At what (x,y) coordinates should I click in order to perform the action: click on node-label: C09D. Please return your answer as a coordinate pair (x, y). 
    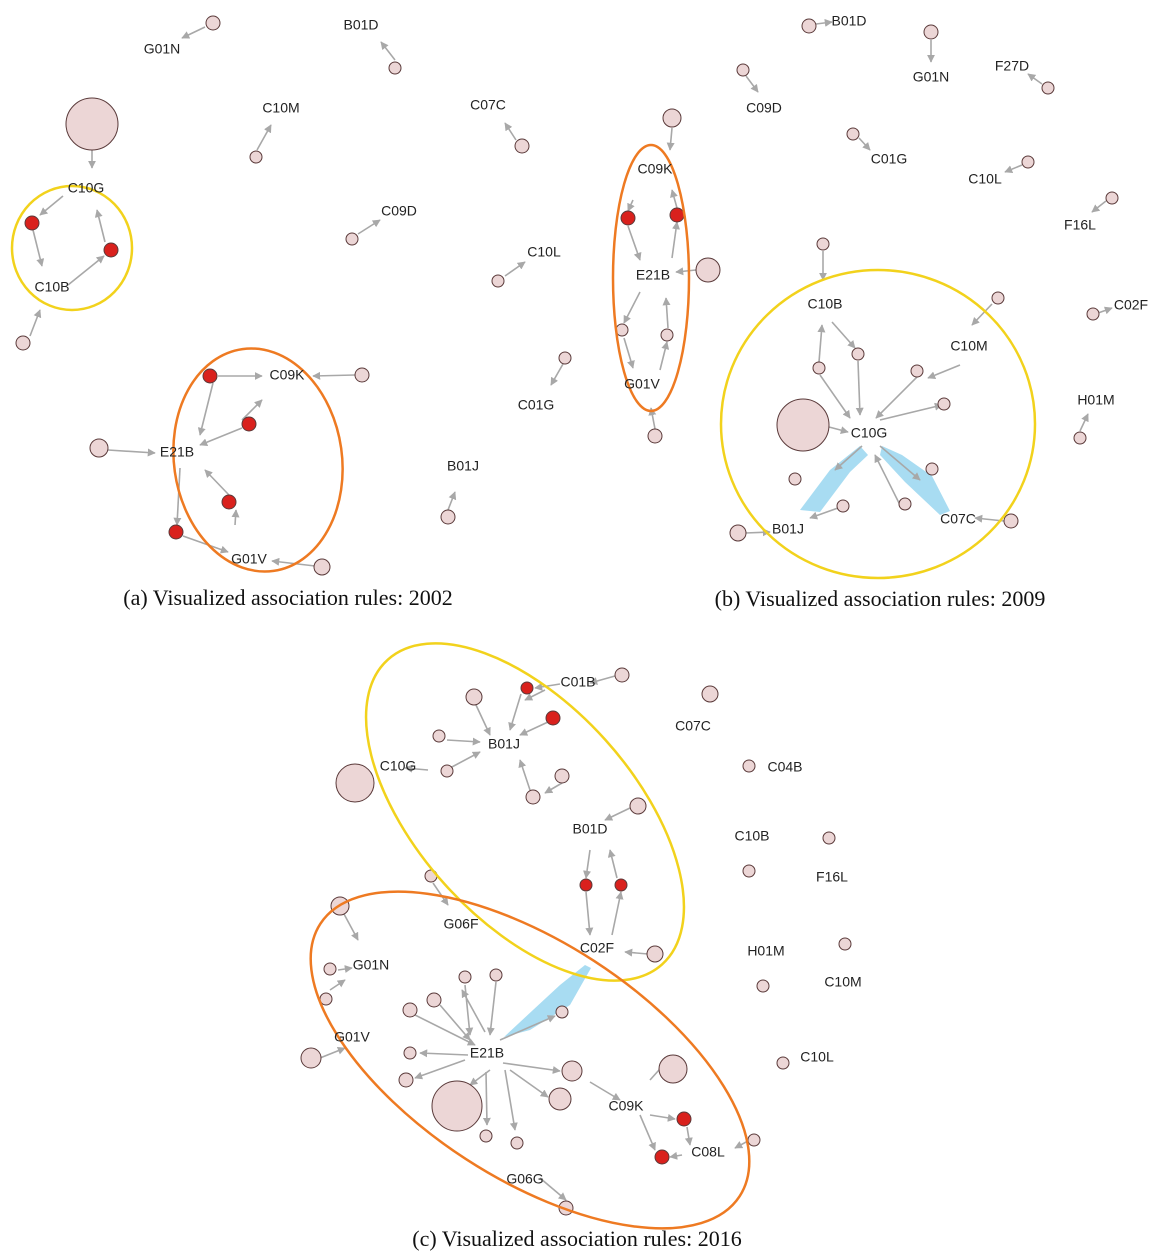
    Looking at the image, I should click on (399, 211).